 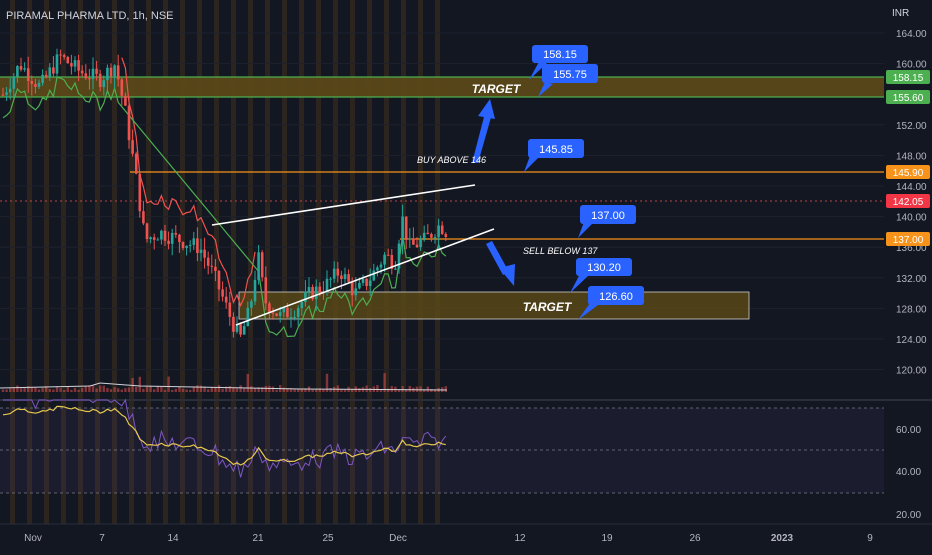 What do you see at coordinates (500, 263) in the screenshot?
I see `down-arrow` at bounding box center [500, 263].